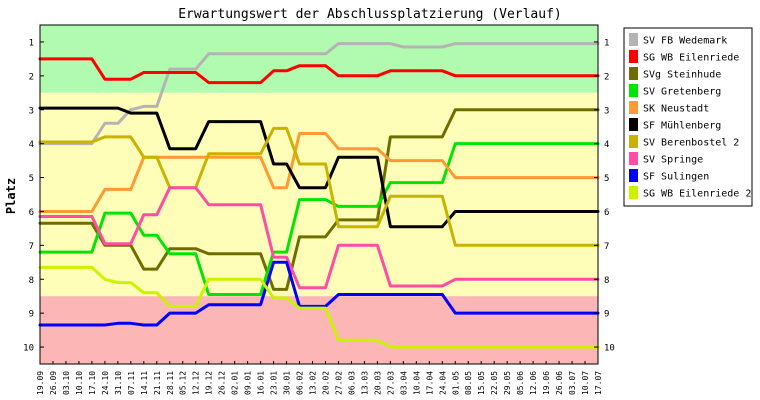  I want to click on y-tick-label-left-1: 2, so click(31, 77).